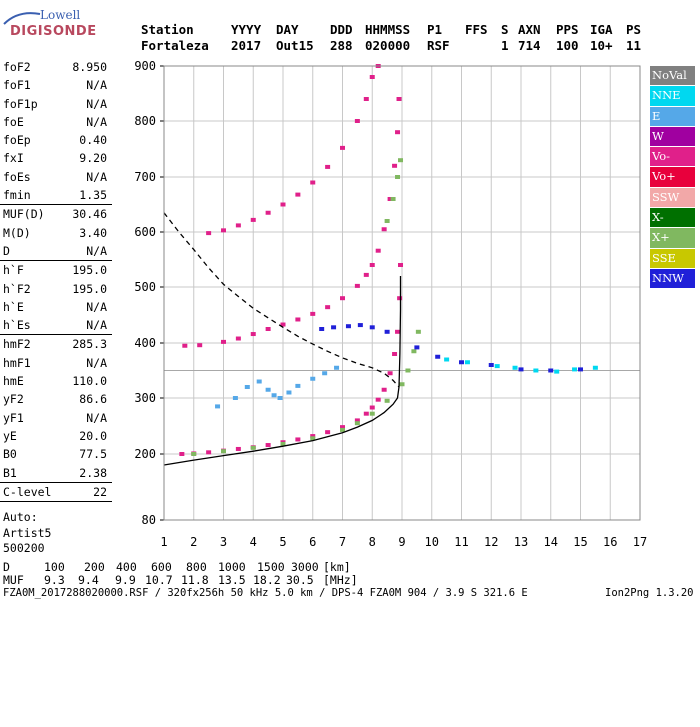 Image resolution: width=700 pixels, height=727 pixels. I want to click on header-label-pps: PPS, so click(567, 29).